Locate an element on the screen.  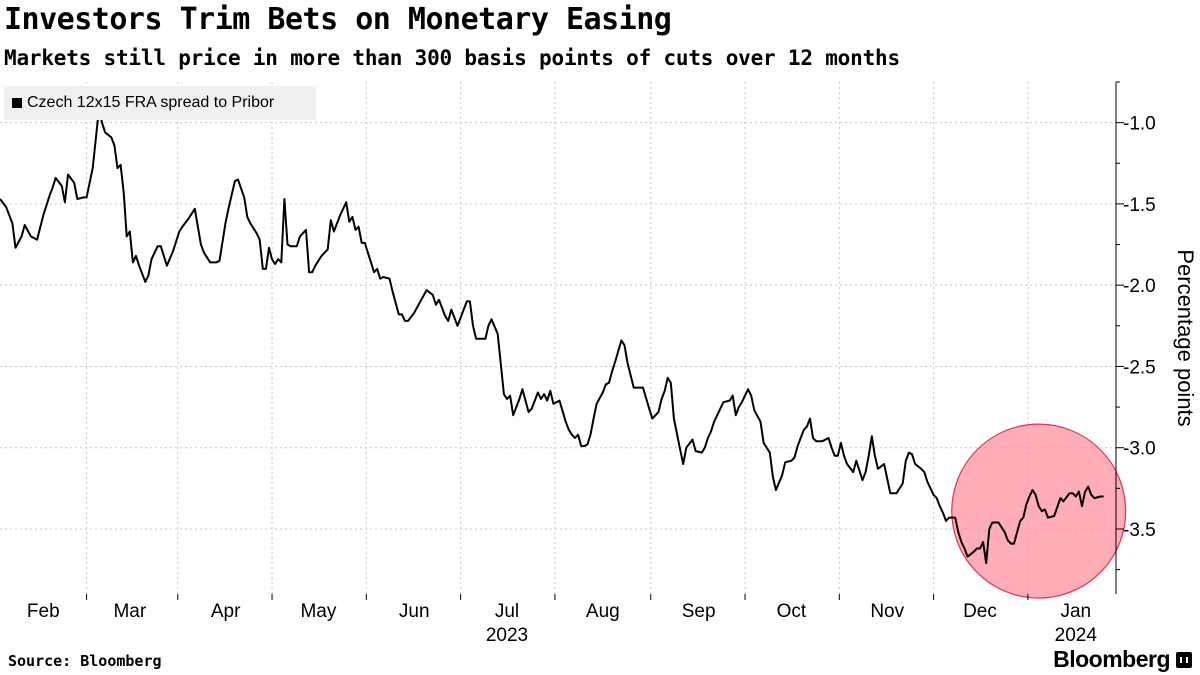
x-tick-label: Jul is located at coordinates (507, 611).